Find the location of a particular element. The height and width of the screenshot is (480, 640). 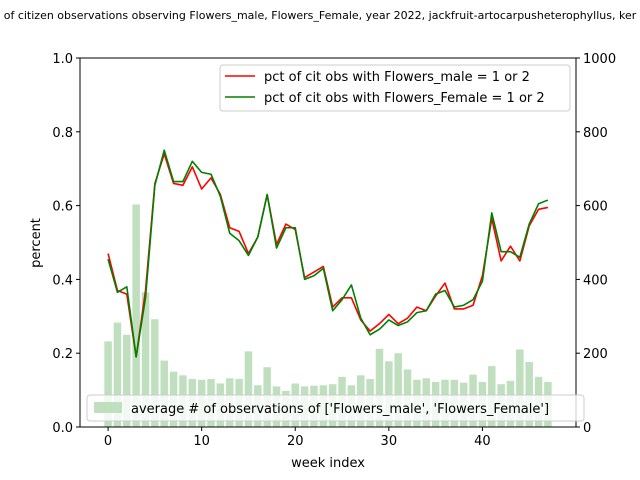

x-tick-label: 20 is located at coordinates (295, 441).